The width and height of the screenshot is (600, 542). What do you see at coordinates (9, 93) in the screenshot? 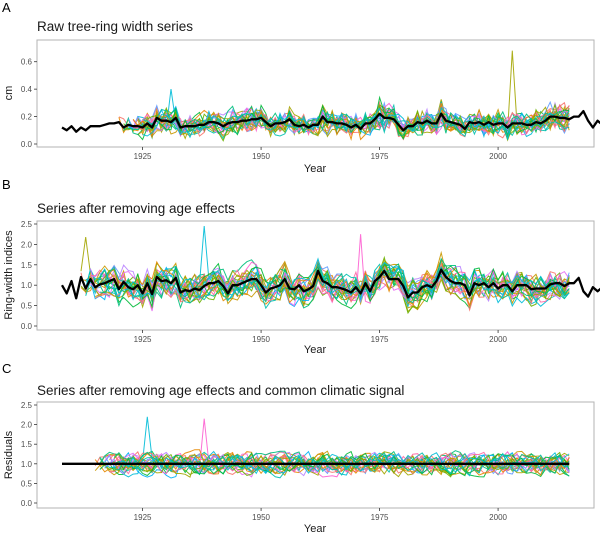
I see `panel-a-y-label: cm` at bounding box center [9, 93].